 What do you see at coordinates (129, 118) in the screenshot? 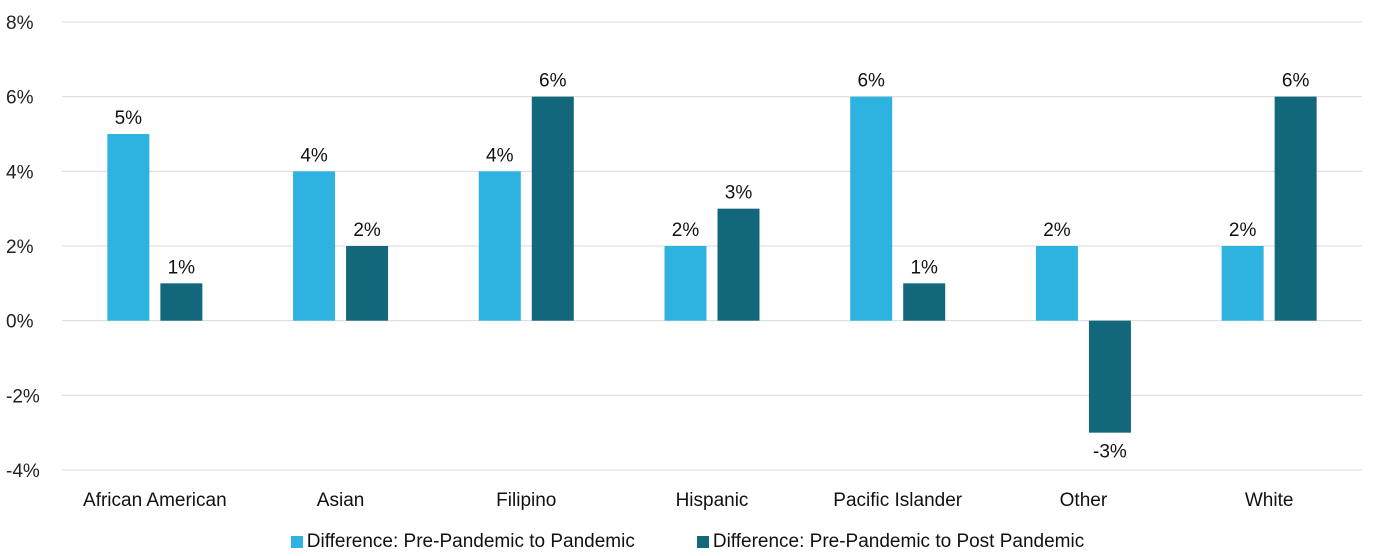
I see `data-label: 5%` at bounding box center [129, 118].